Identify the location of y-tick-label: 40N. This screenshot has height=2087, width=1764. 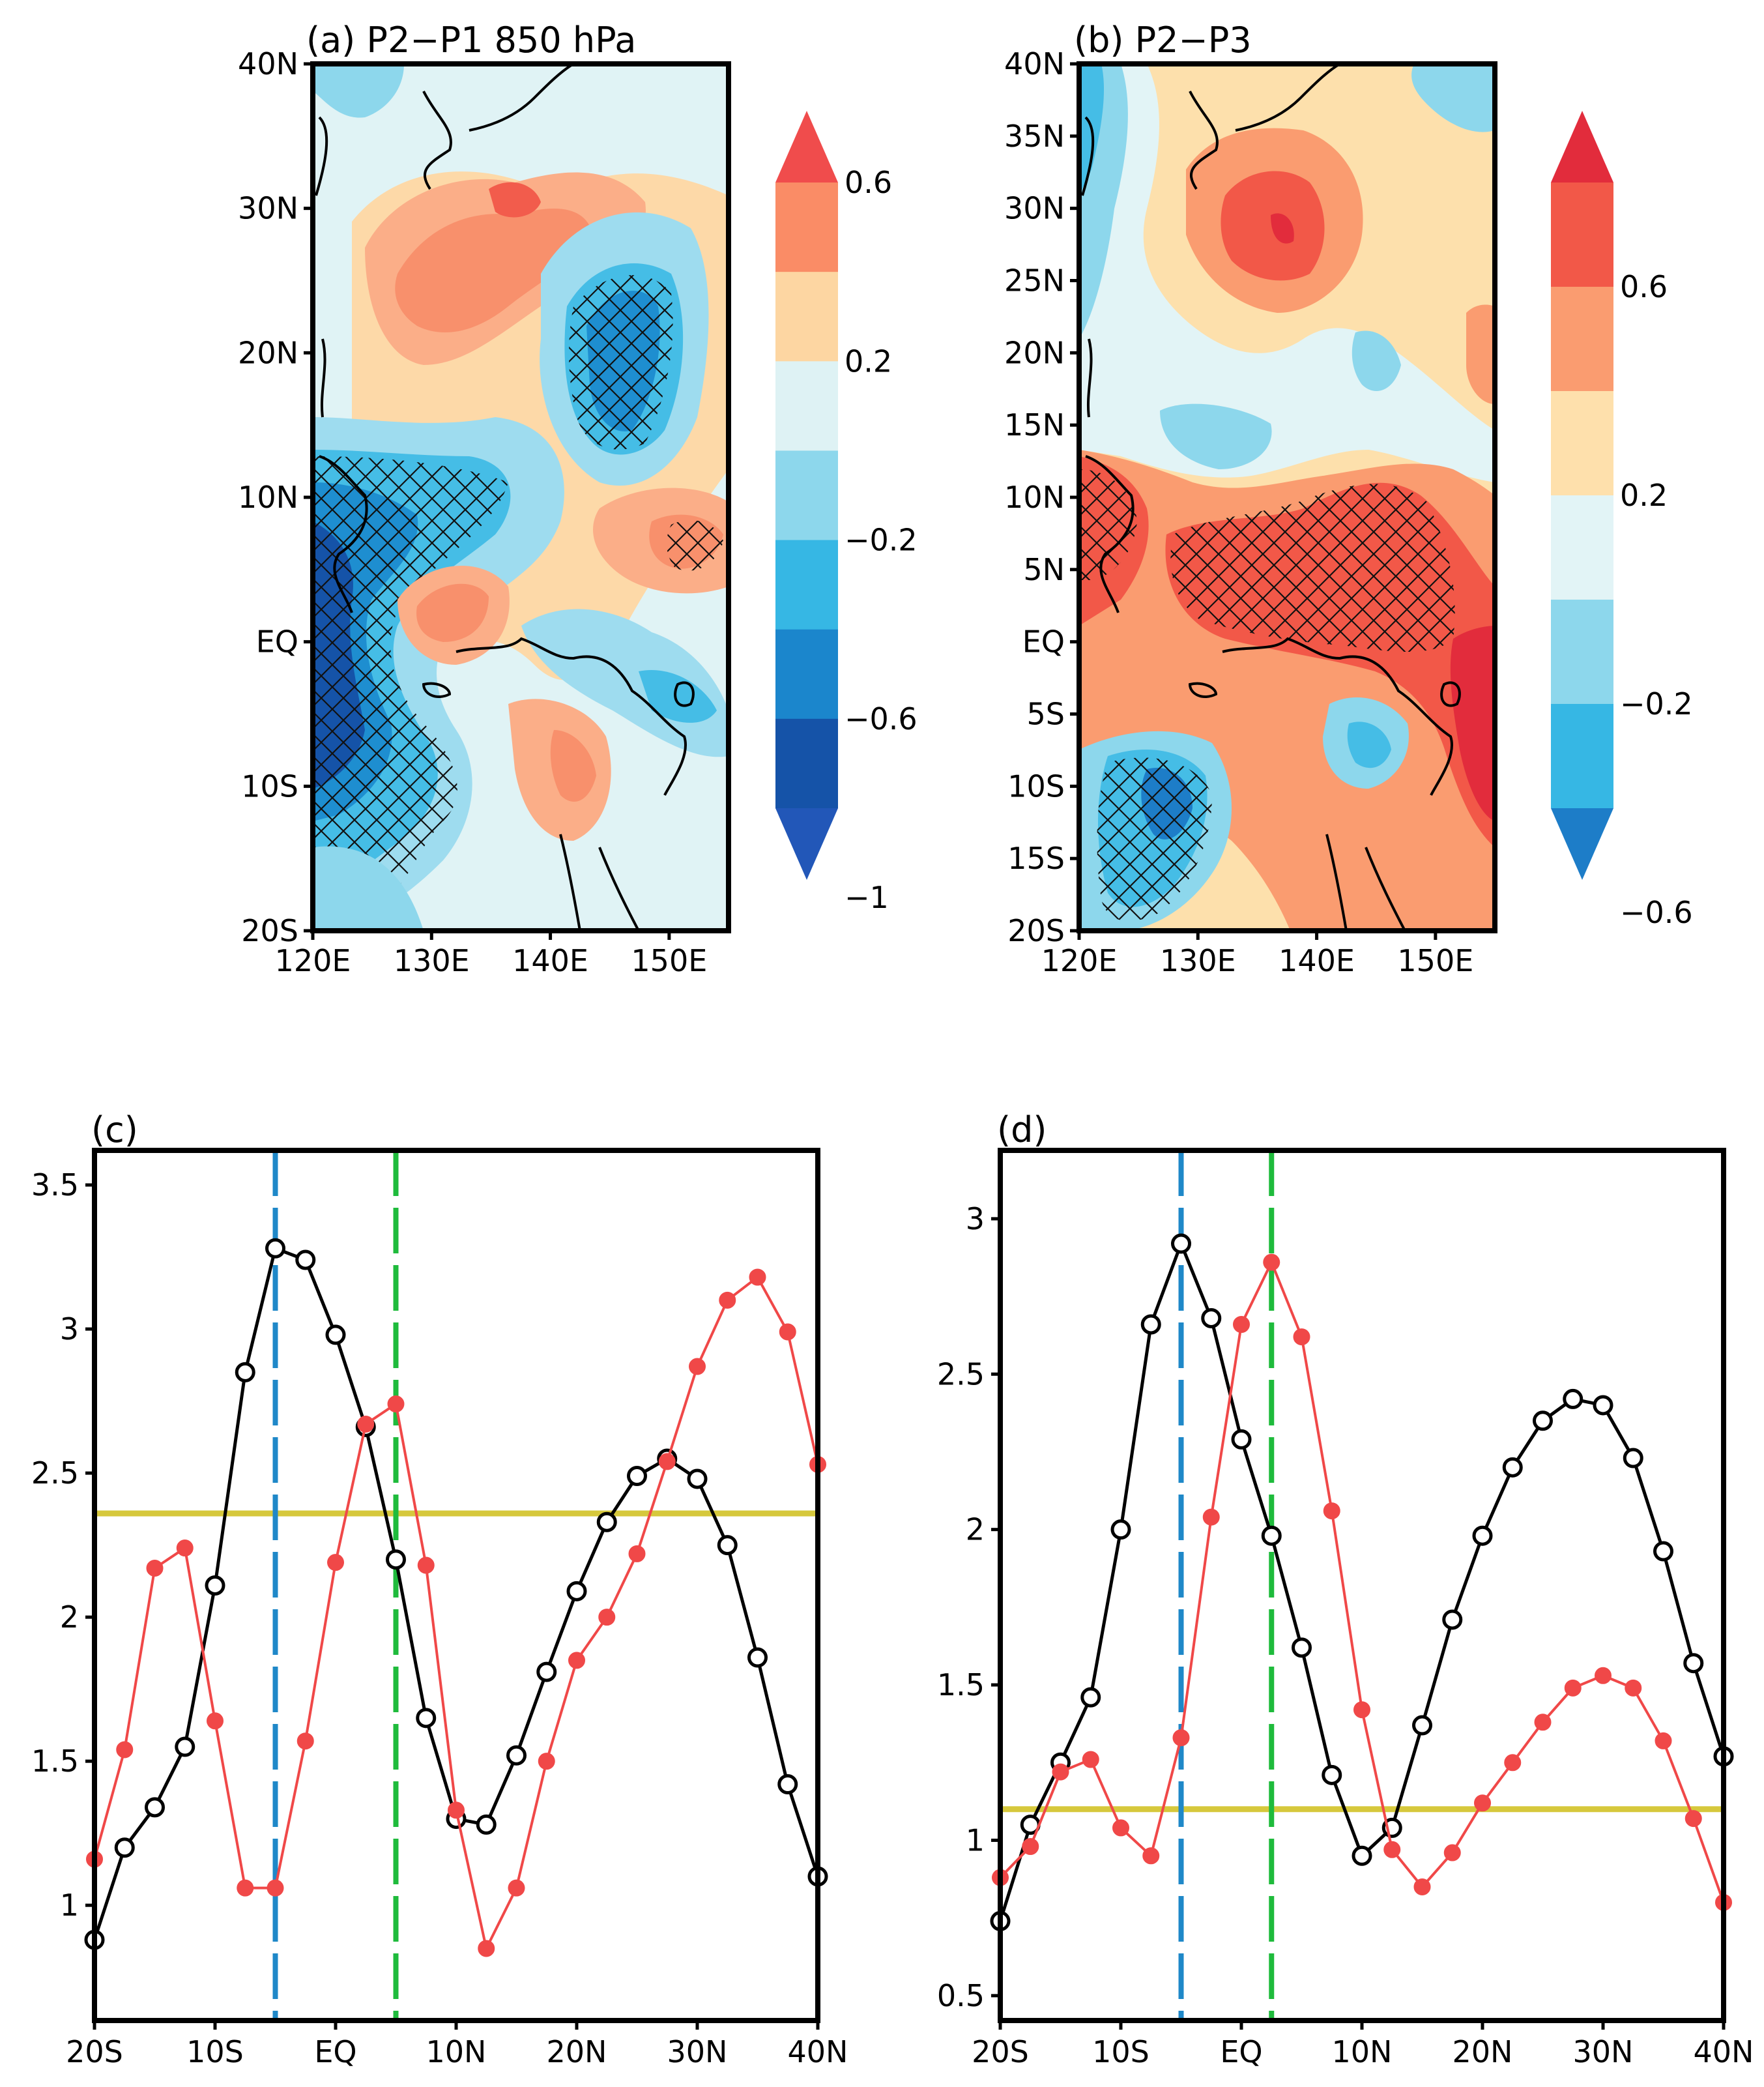
(268, 63).